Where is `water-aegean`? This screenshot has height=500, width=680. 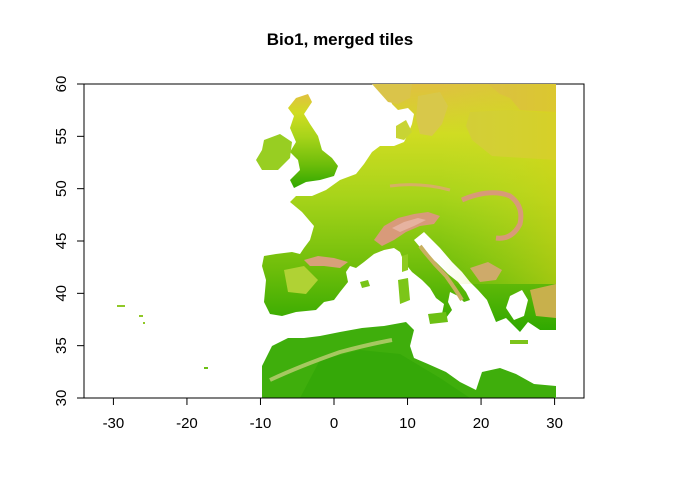 water-aegean is located at coordinates (517, 305).